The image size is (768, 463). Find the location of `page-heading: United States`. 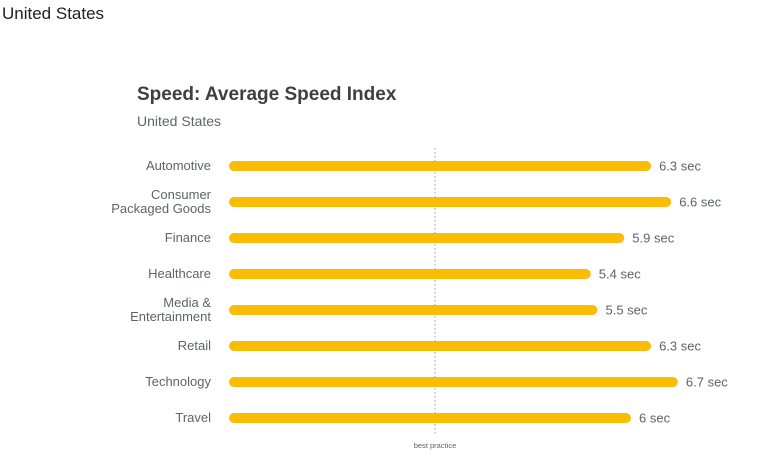

page-heading: United States is located at coordinates (53, 13).